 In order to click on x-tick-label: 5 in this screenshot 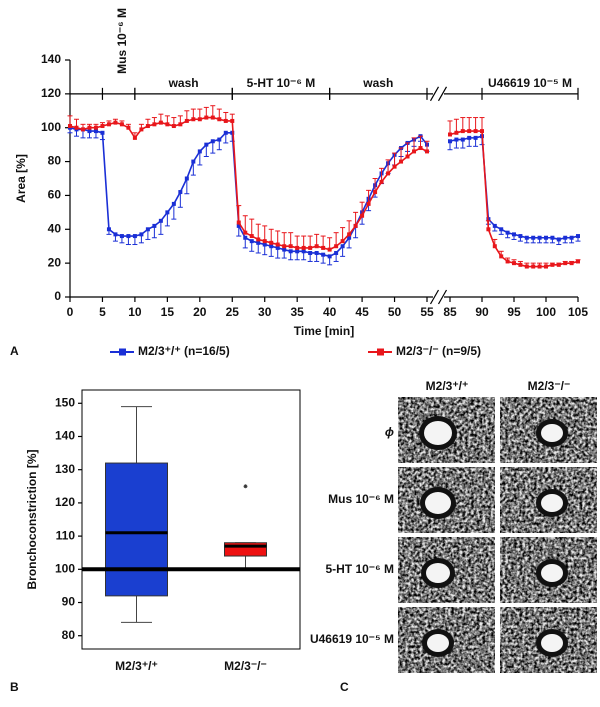, I will do `click(102, 312)`.